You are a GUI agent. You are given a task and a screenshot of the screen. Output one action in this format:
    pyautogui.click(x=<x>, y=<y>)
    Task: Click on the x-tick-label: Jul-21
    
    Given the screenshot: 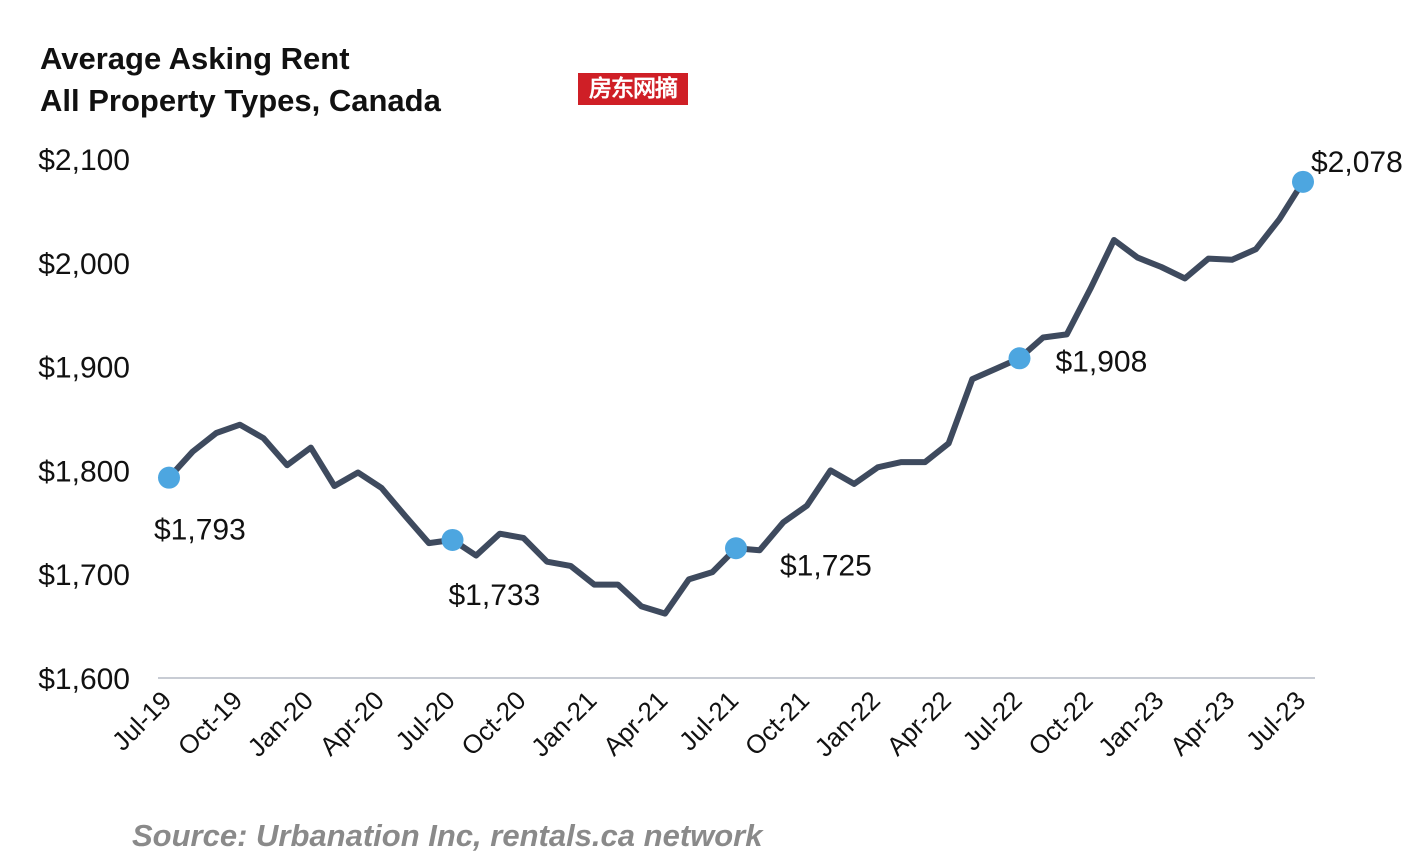 What is the action you would take?
    pyautogui.click(x=708, y=720)
    